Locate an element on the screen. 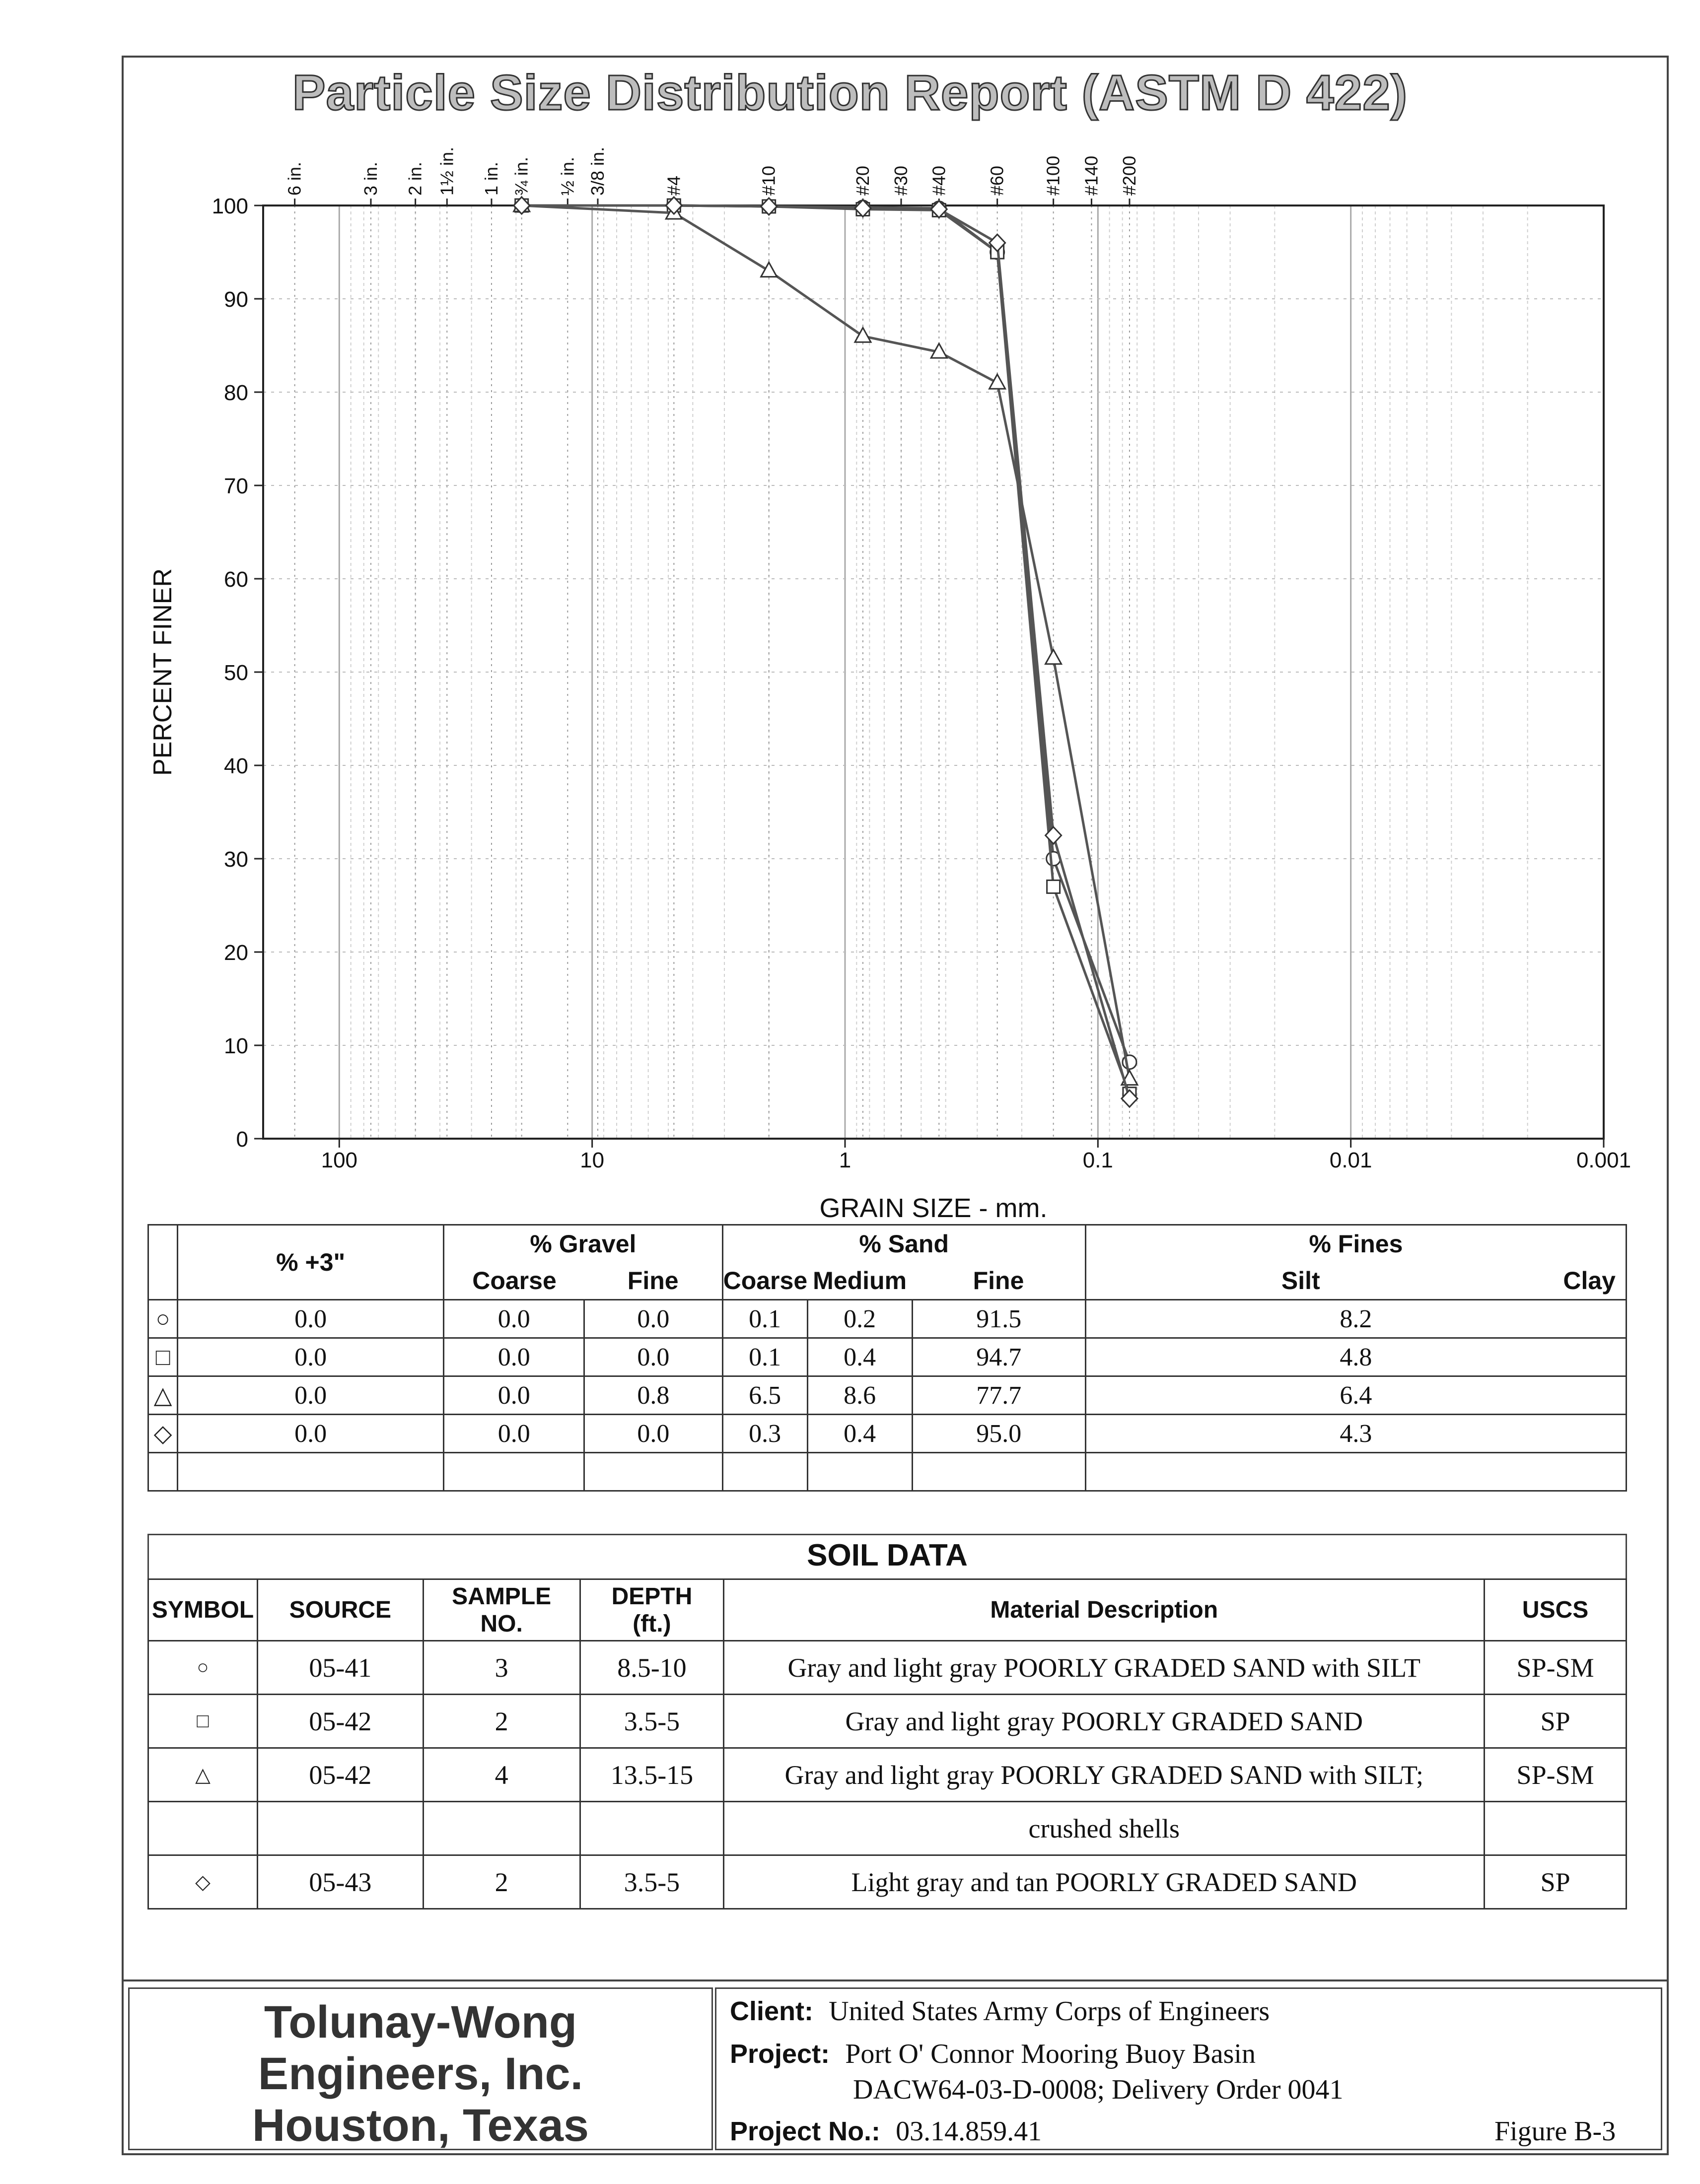  x-tick-label: 1 is located at coordinates (845, 1160).